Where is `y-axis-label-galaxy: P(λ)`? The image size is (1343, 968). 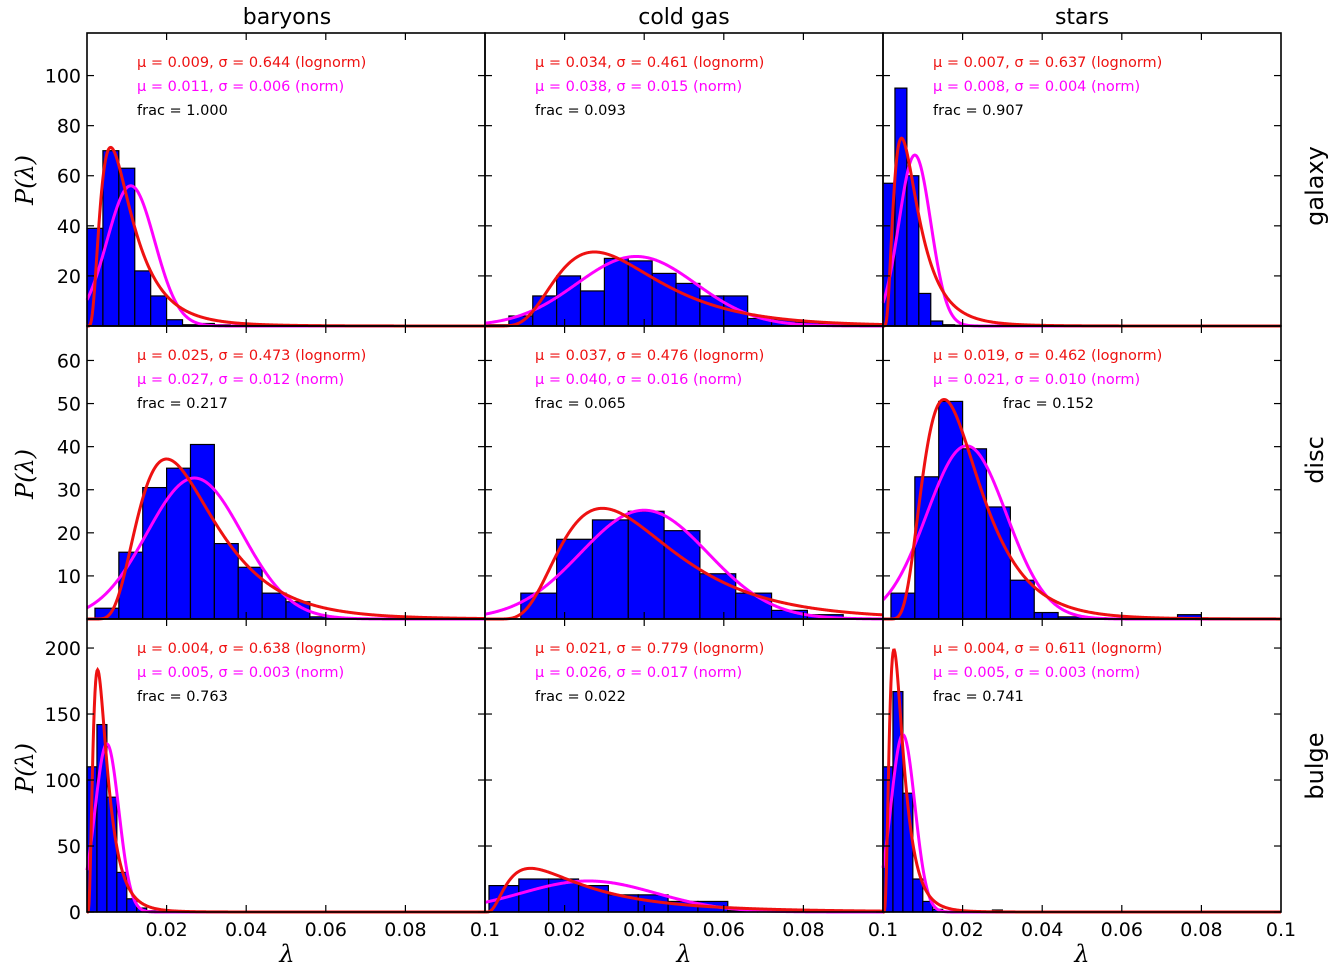 y-axis-label-galaxy: P(λ) is located at coordinates (25, 180).